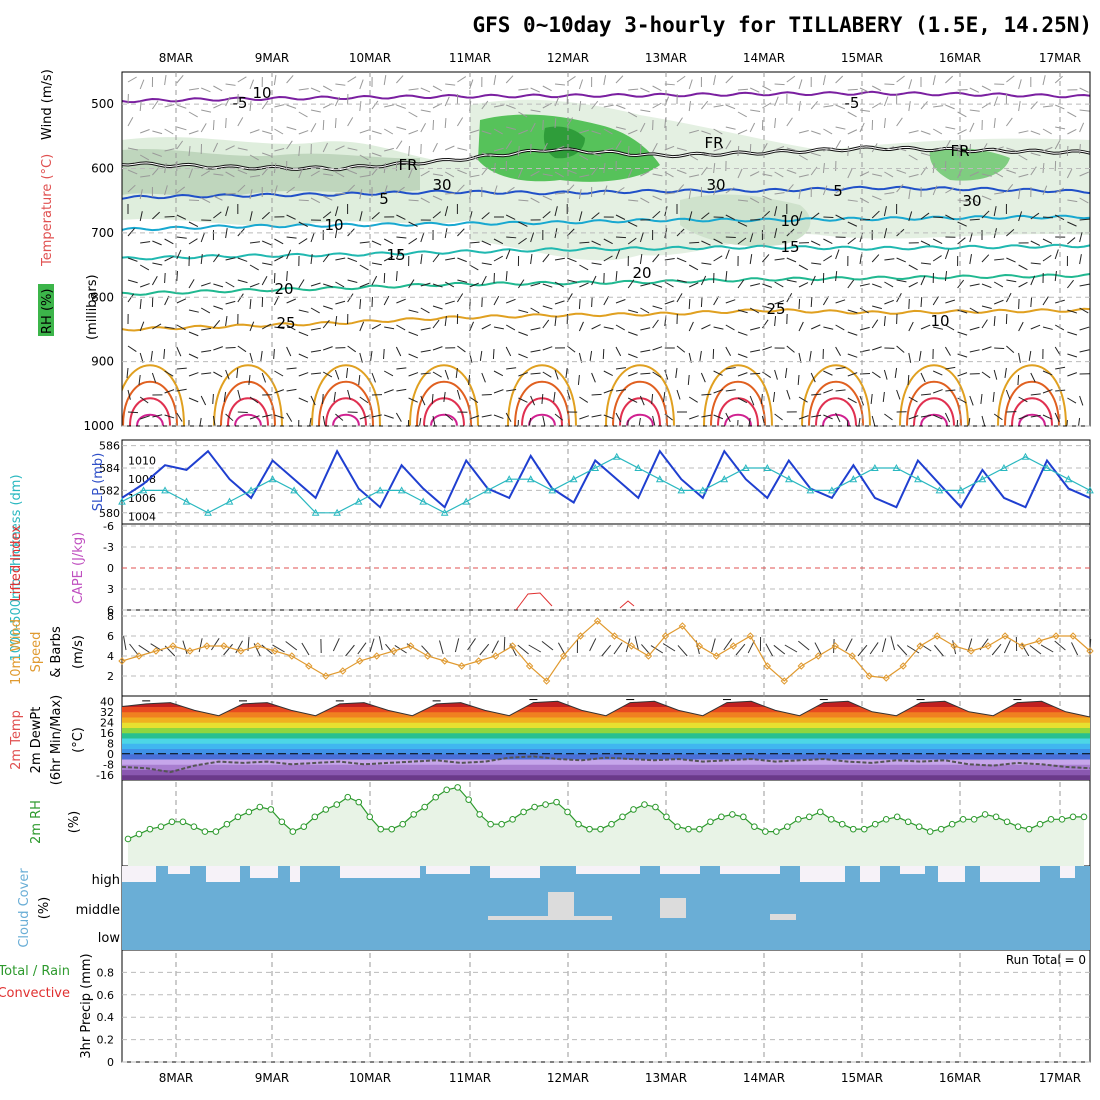 The width and height of the screenshot is (1100, 1100). Describe the element at coordinates (862, 58) in the screenshot. I see `date-label-top: 15MAR` at that location.